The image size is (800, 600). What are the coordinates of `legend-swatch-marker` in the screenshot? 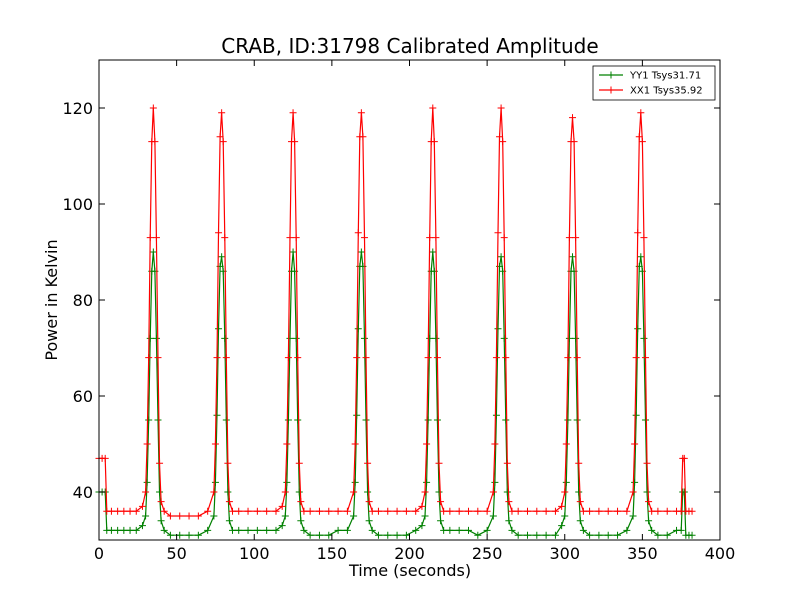 It's located at (611, 90).